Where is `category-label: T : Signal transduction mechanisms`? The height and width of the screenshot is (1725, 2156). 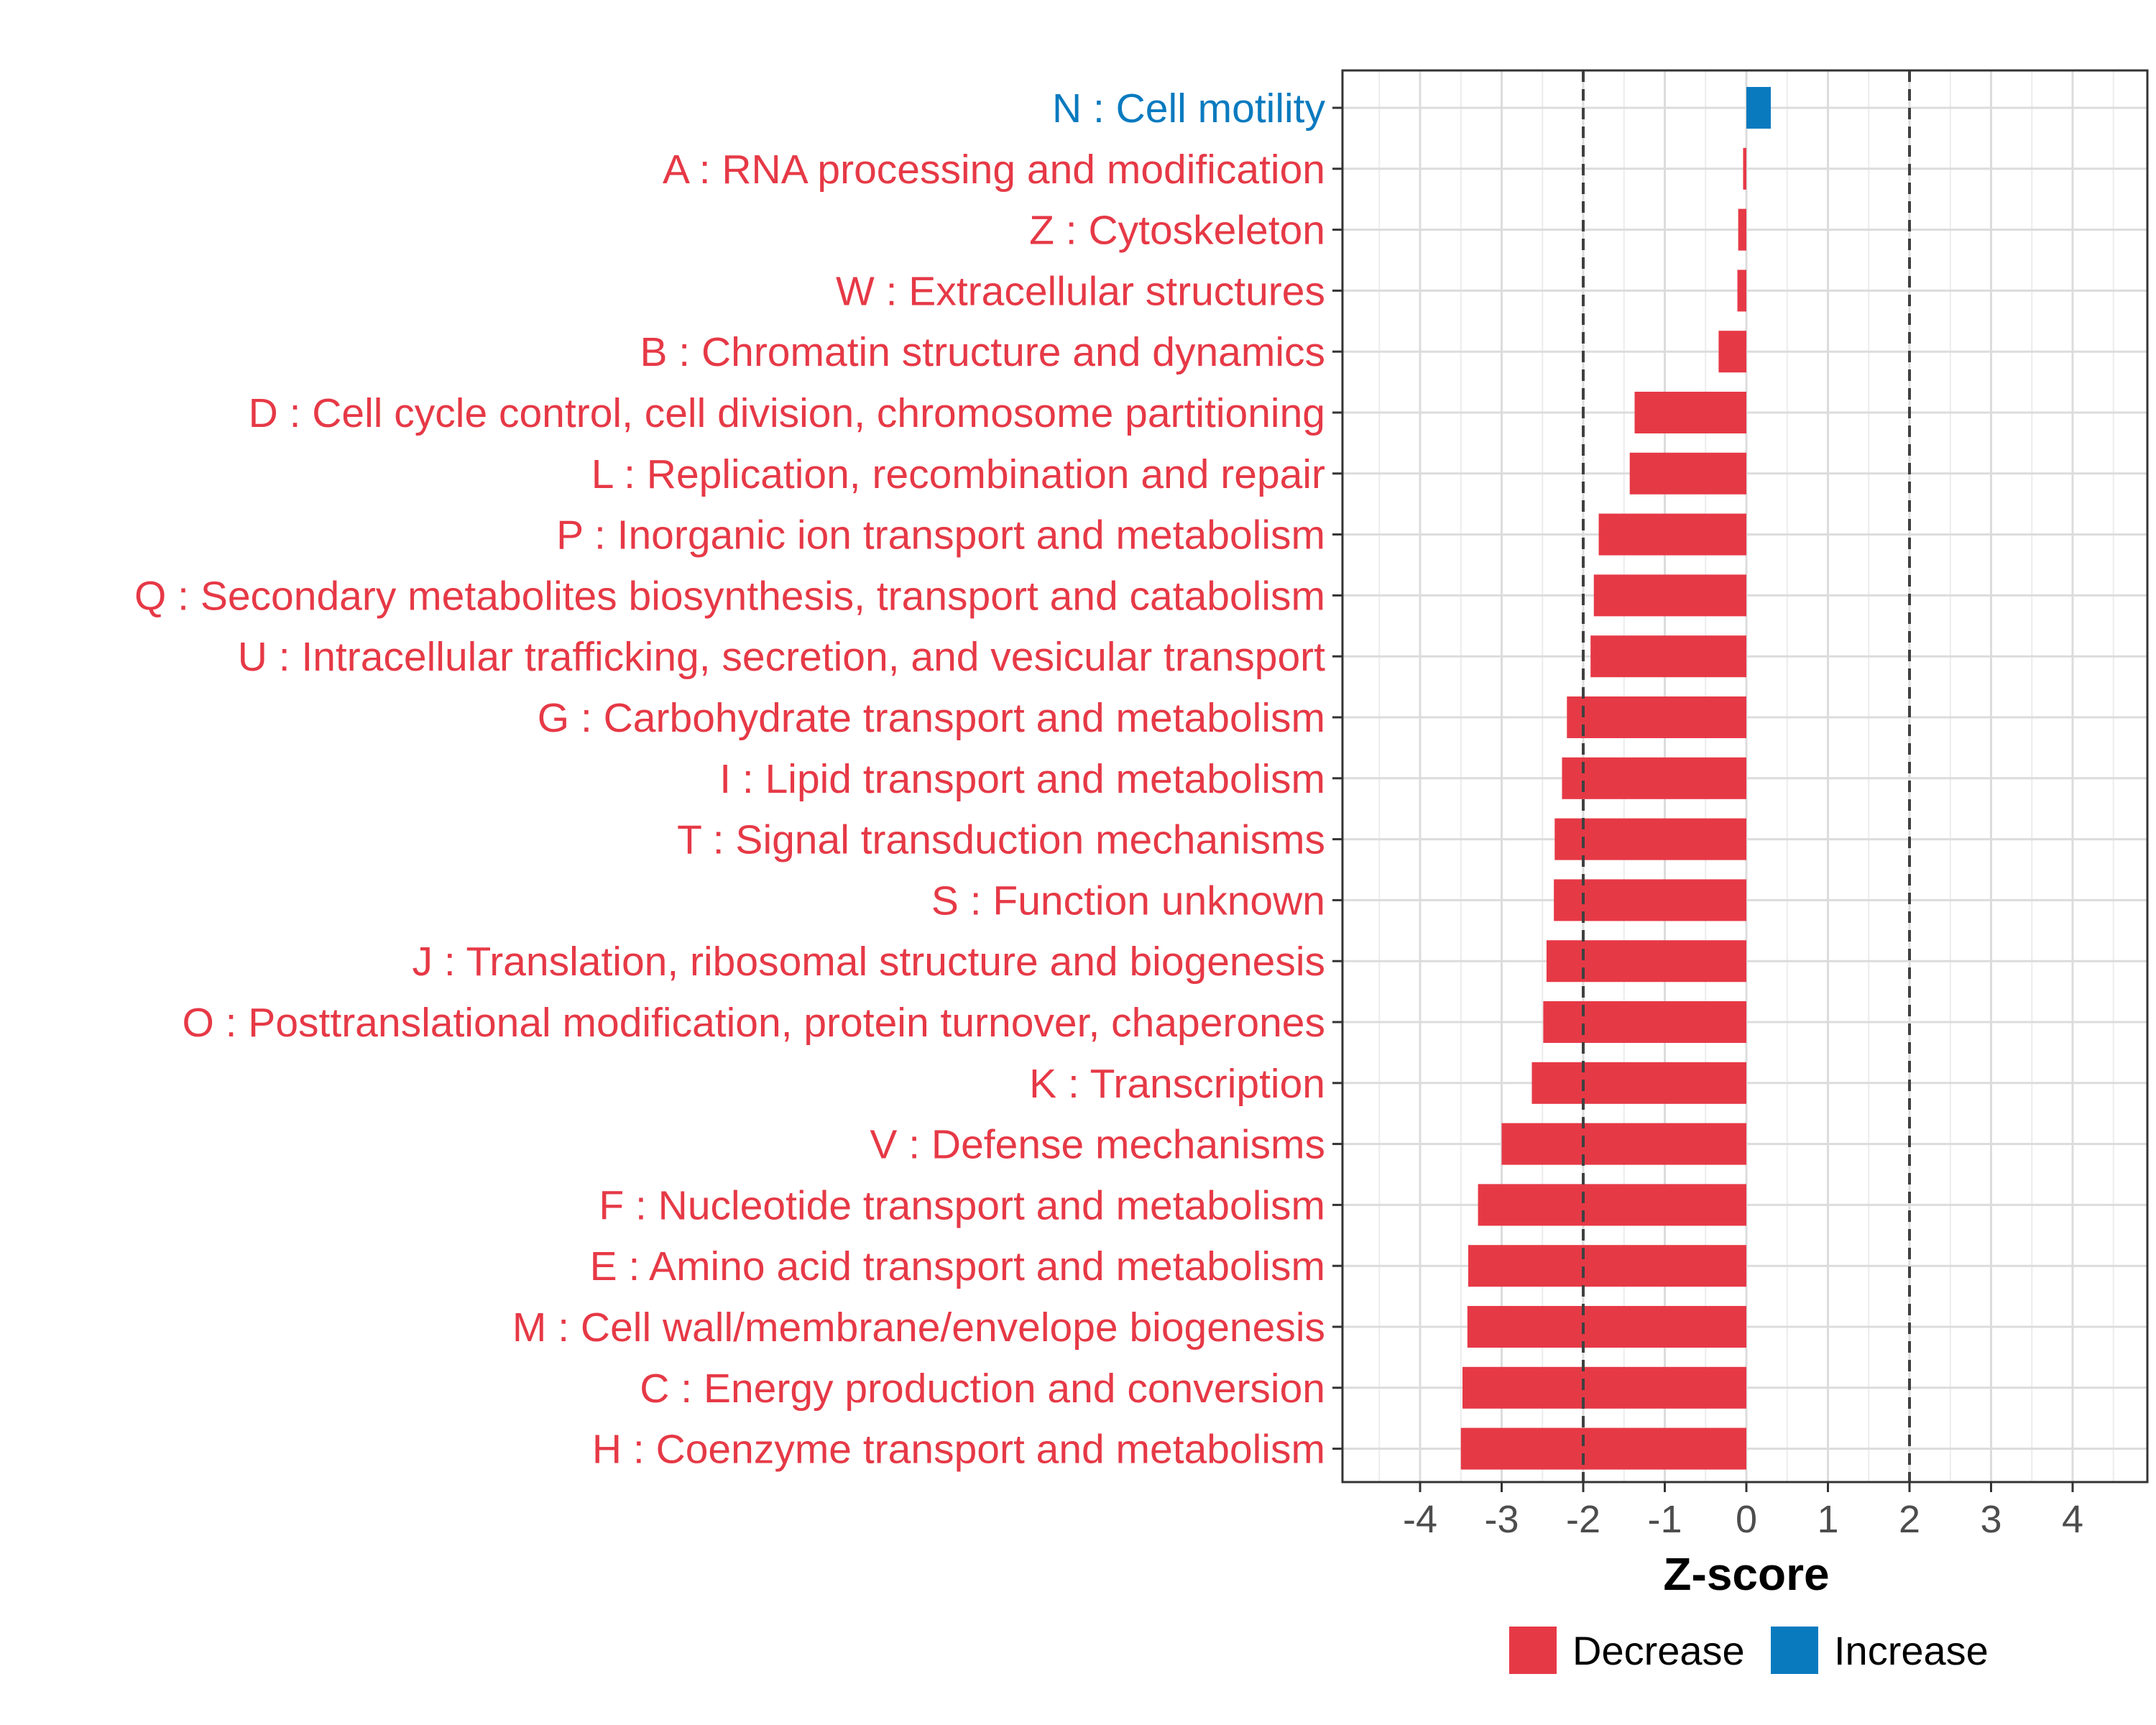 category-label: T : Signal transduction mechanisms is located at coordinates (1001, 840).